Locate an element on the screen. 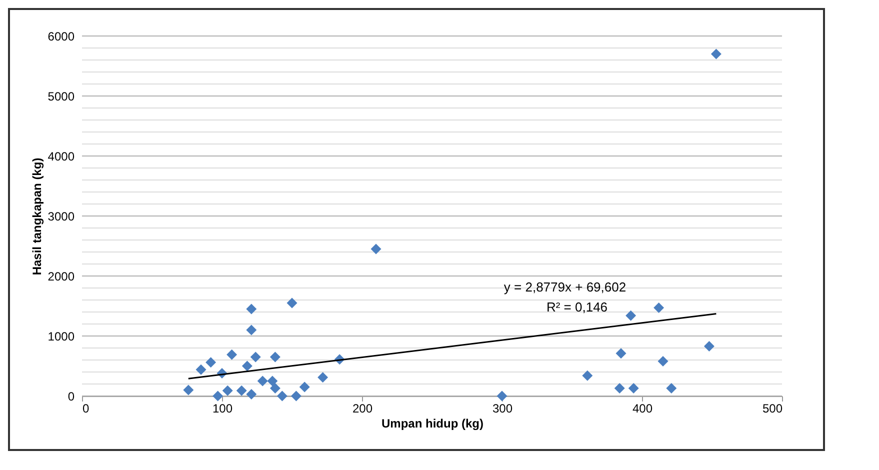  x-tick-label: 100 is located at coordinates (222, 409).